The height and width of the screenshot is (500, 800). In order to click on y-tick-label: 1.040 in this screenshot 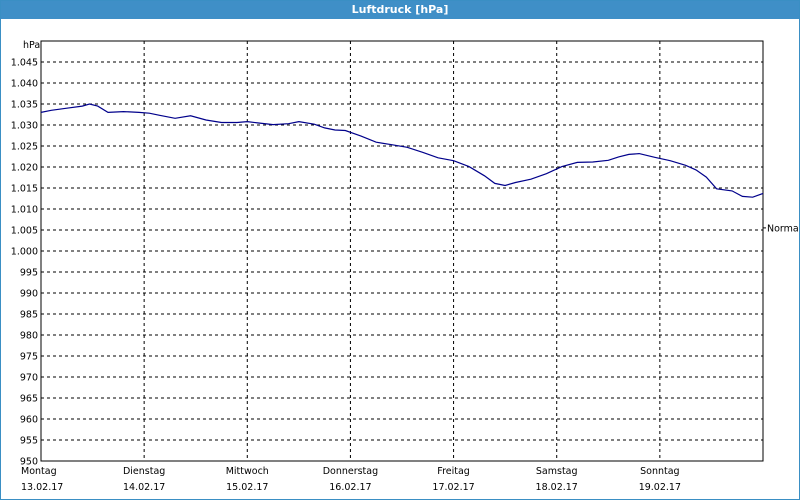, I will do `click(24, 84)`.